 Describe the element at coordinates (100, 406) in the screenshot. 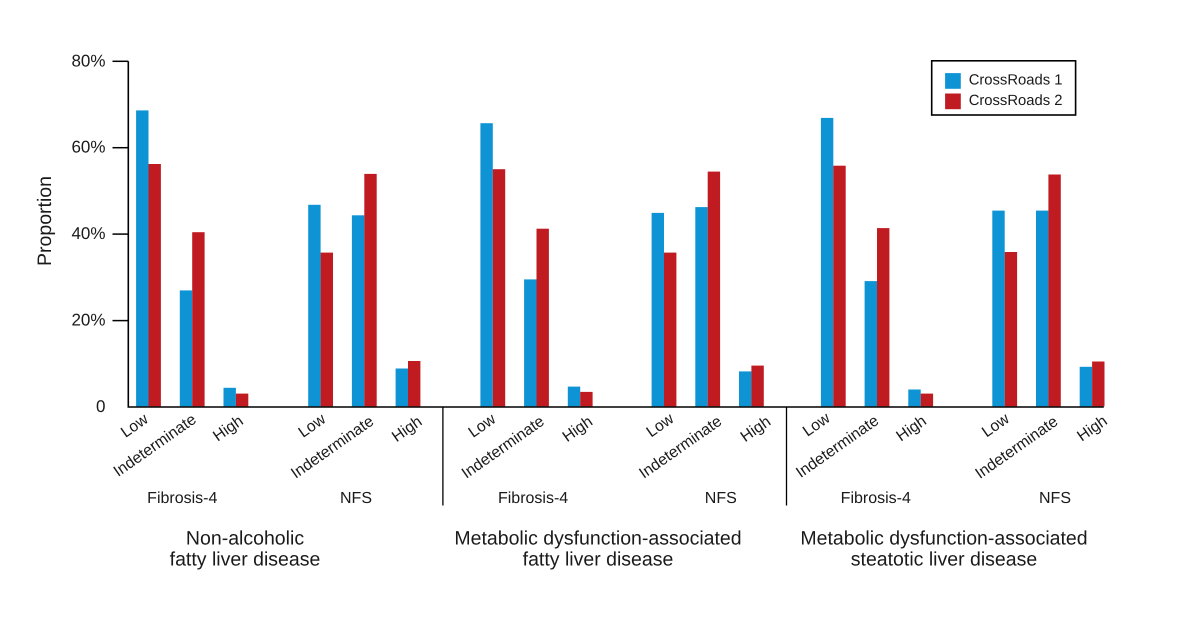

I see `svg-text: 0` at that location.